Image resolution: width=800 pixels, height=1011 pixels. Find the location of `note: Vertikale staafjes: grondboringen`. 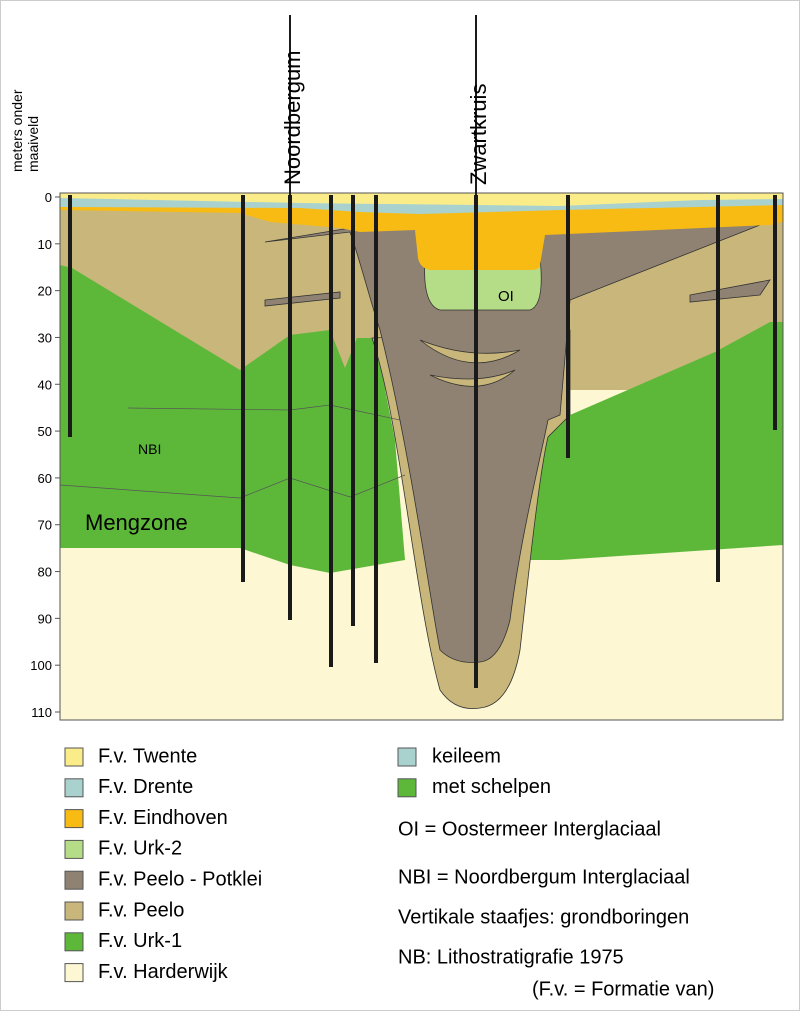

note: Vertikale staafjes: grondboringen is located at coordinates (543, 917).